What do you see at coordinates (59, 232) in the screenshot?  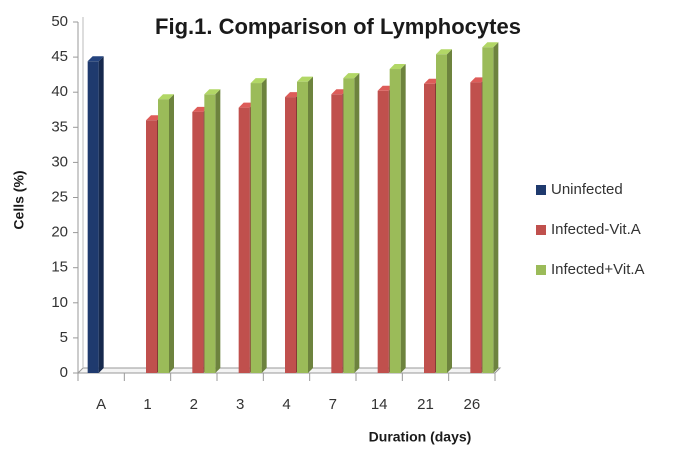 I see `y-tick-label: 20` at bounding box center [59, 232].